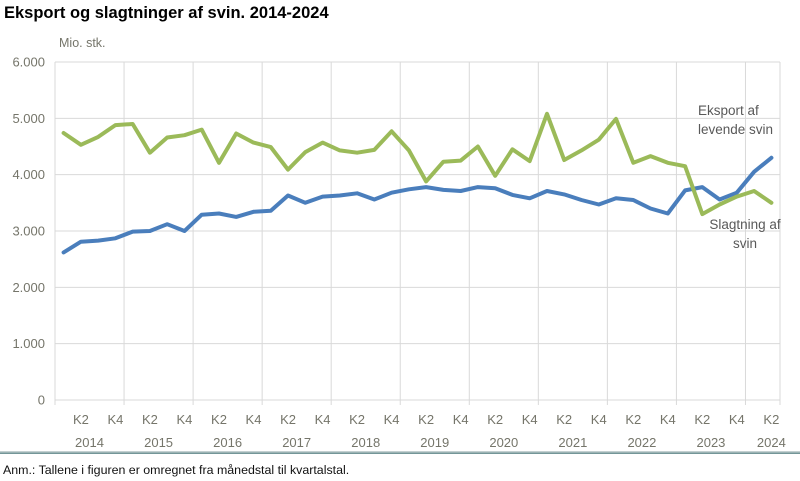 This screenshot has width=800, height=481. What do you see at coordinates (710, 442) in the screenshot?
I see `x-year-label: 2023` at bounding box center [710, 442].